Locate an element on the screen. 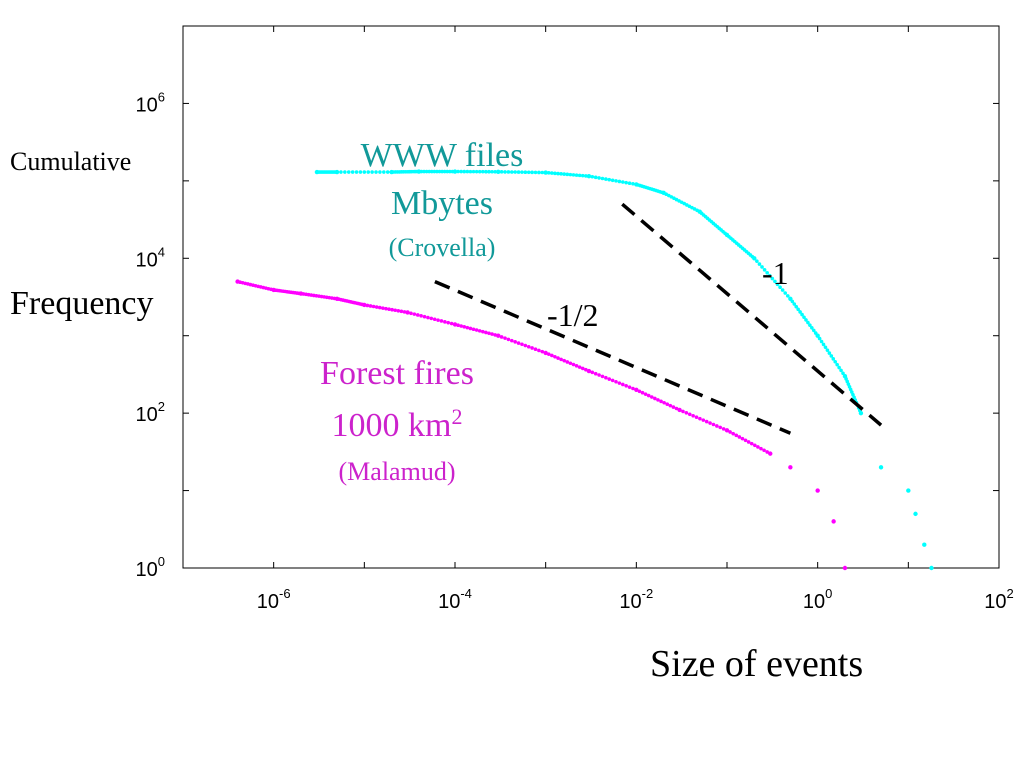 Image resolution: width=1024 pixels, height=768 pixels. slope-line is located at coordinates (752, 314).